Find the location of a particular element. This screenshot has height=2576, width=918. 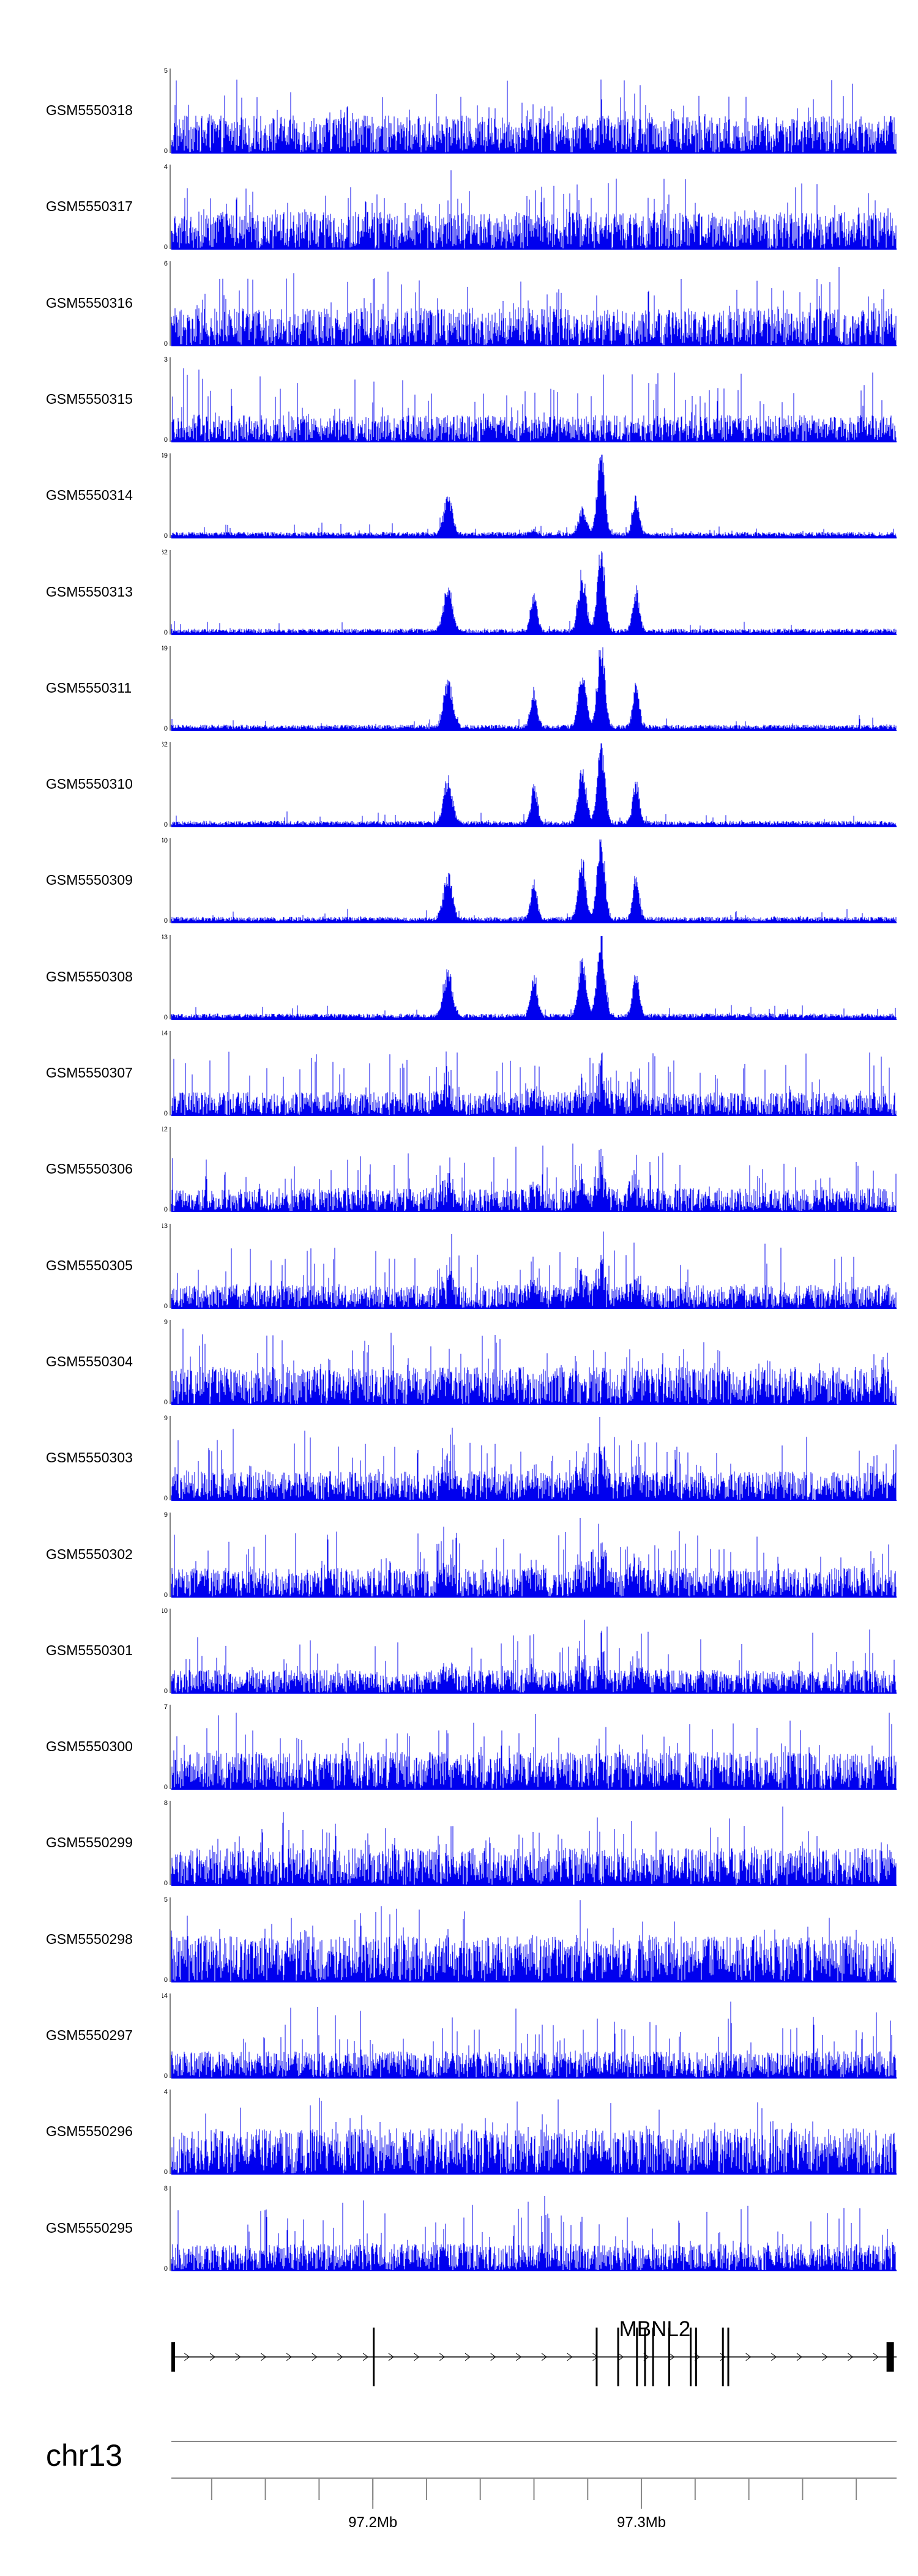

track-GSM5550299: GSM5550299 8 0 is located at coordinates (459, 1846).